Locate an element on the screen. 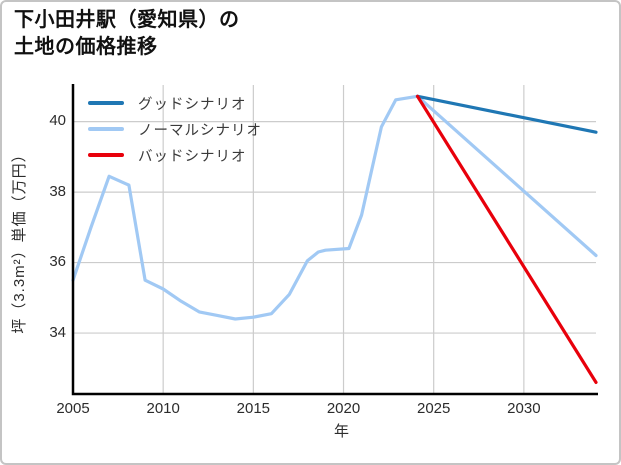  legend-label-good: グッドシナリオ is located at coordinates (192, 104).